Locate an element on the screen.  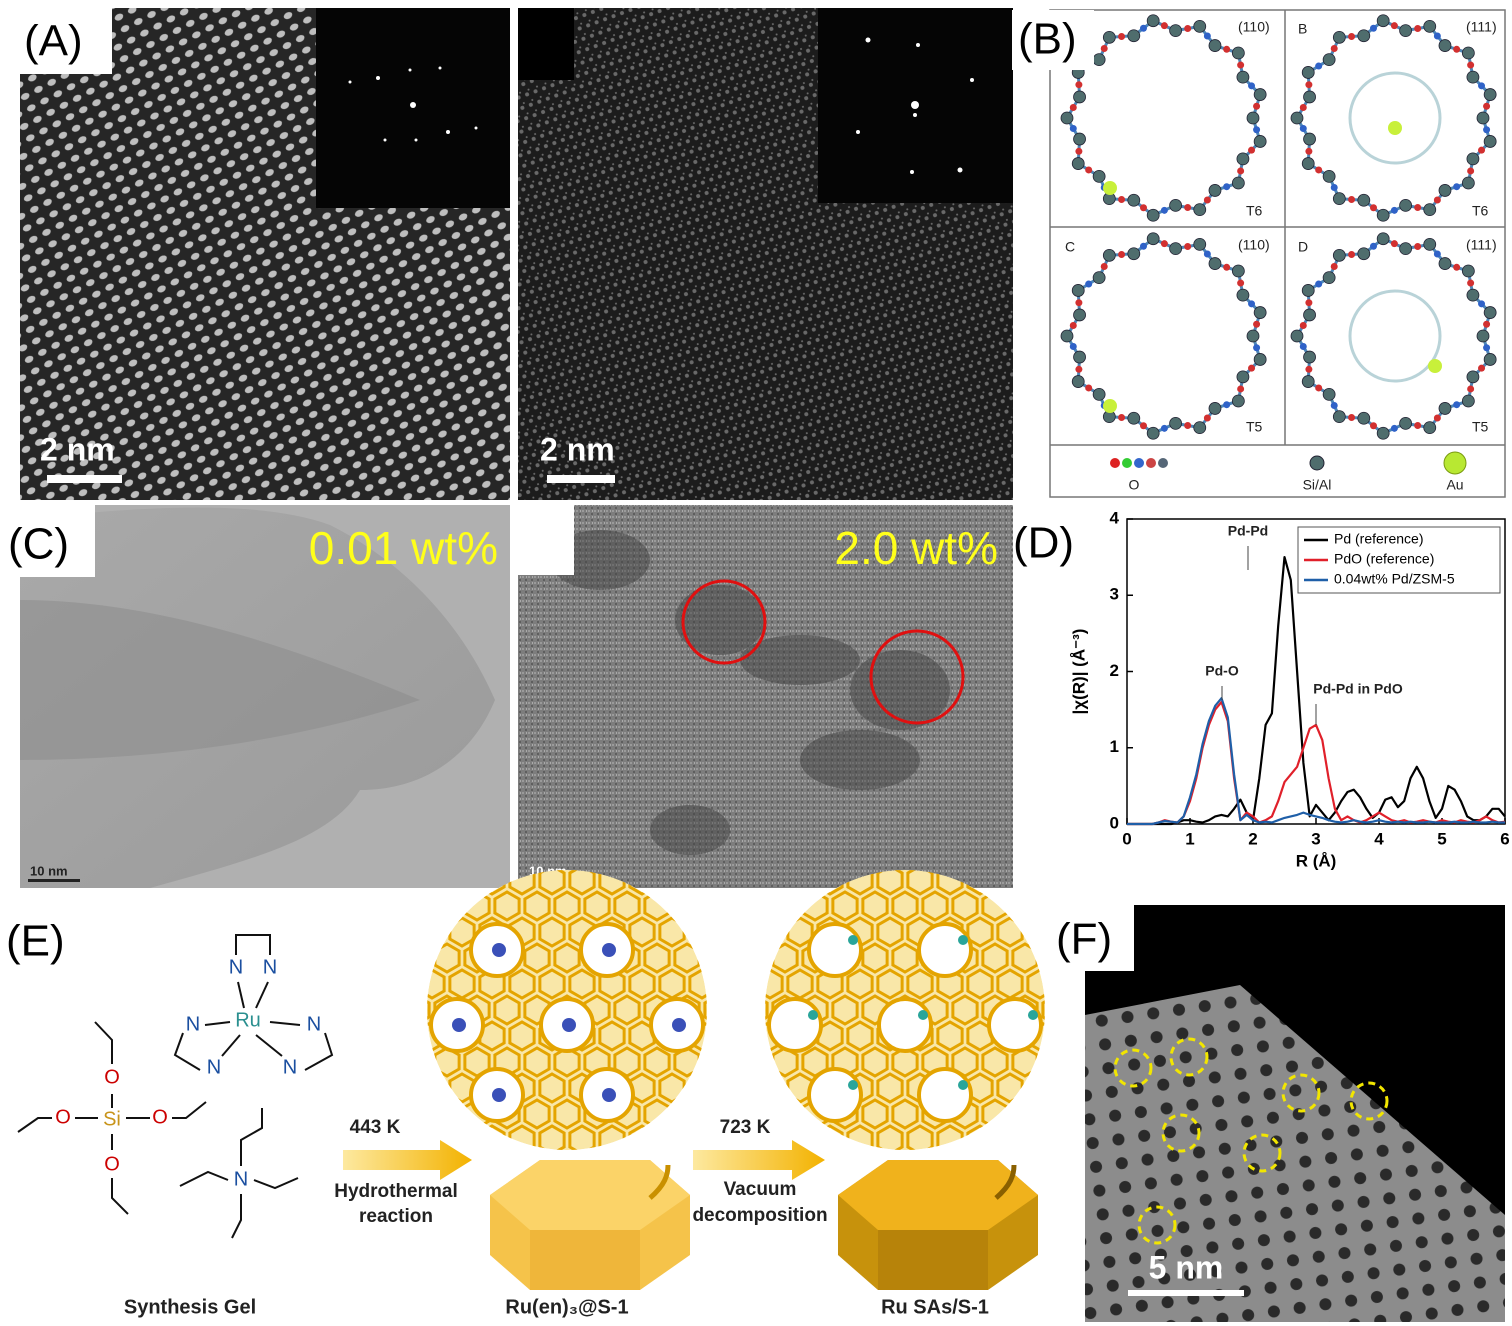
y-tick-label: 0 is located at coordinates (1114, 822).